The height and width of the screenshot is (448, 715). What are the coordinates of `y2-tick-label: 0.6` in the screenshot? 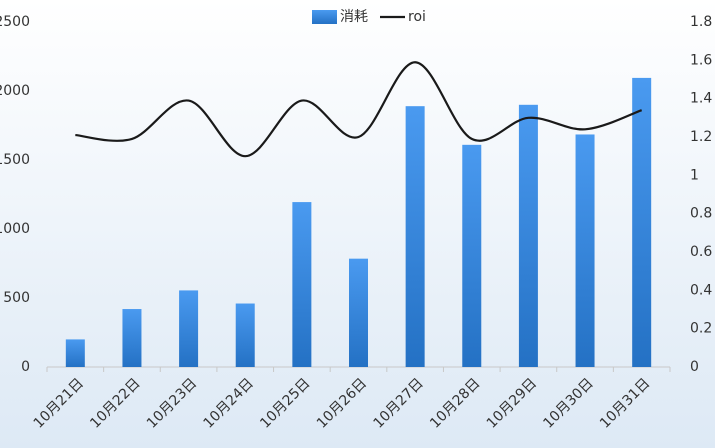 It's located at (701, 252).